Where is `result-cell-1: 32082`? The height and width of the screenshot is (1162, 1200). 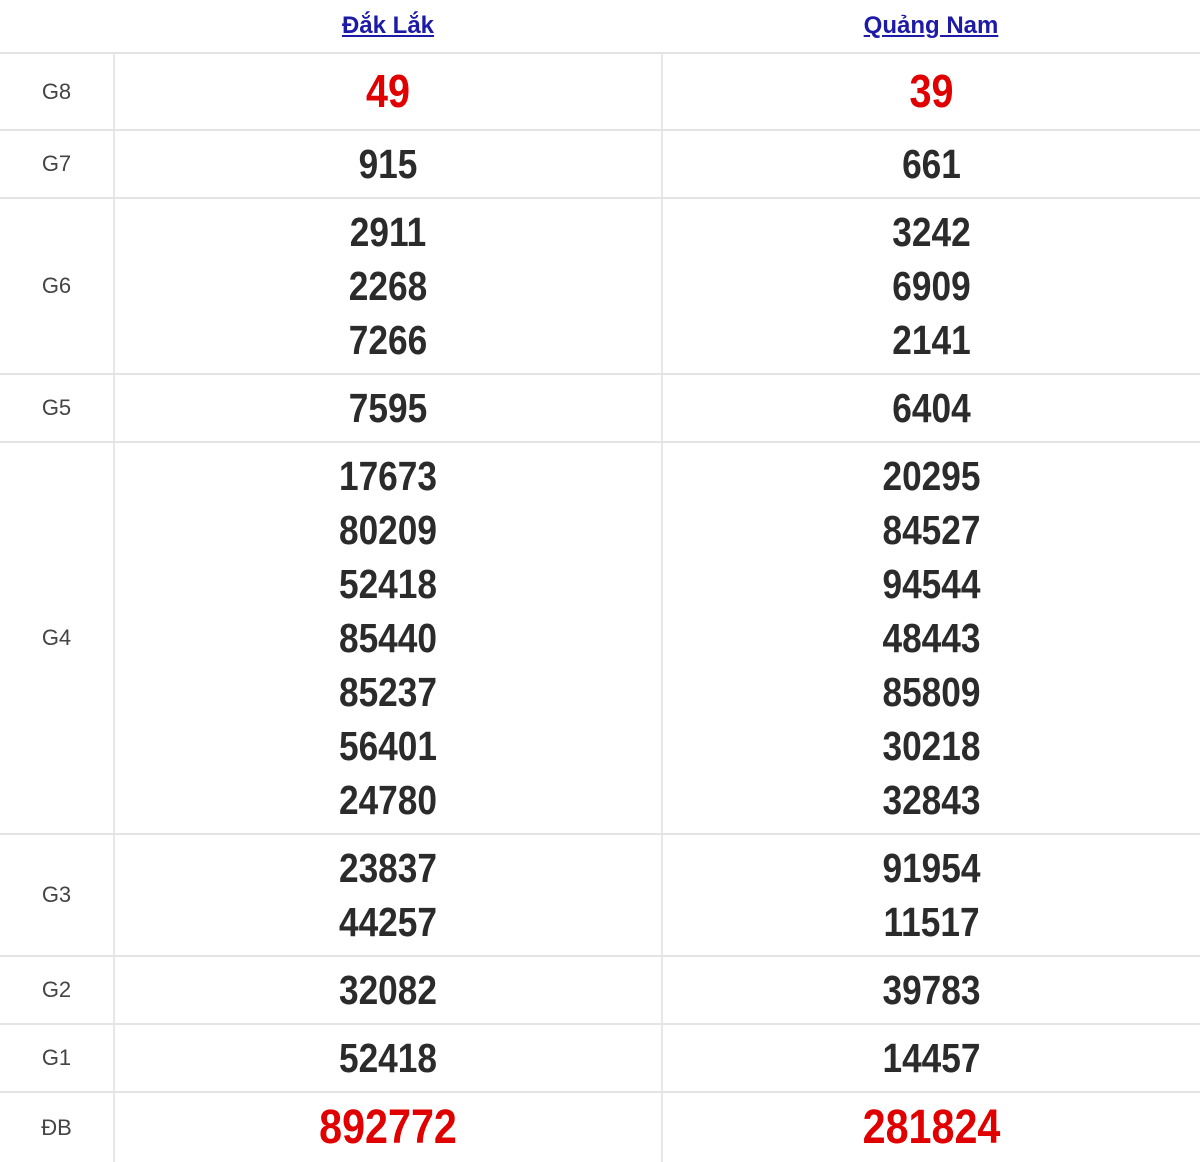 result-cell-1: 32082 is located at coordinates (388, 990).